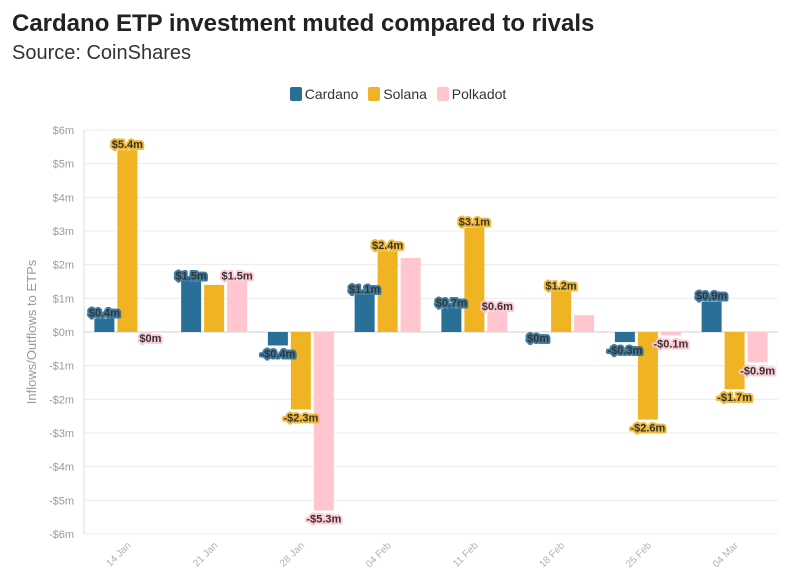  Describe the element at coordinates (61, 501) in the screenshot. I see `y-tick-label: -$5m` at that location.